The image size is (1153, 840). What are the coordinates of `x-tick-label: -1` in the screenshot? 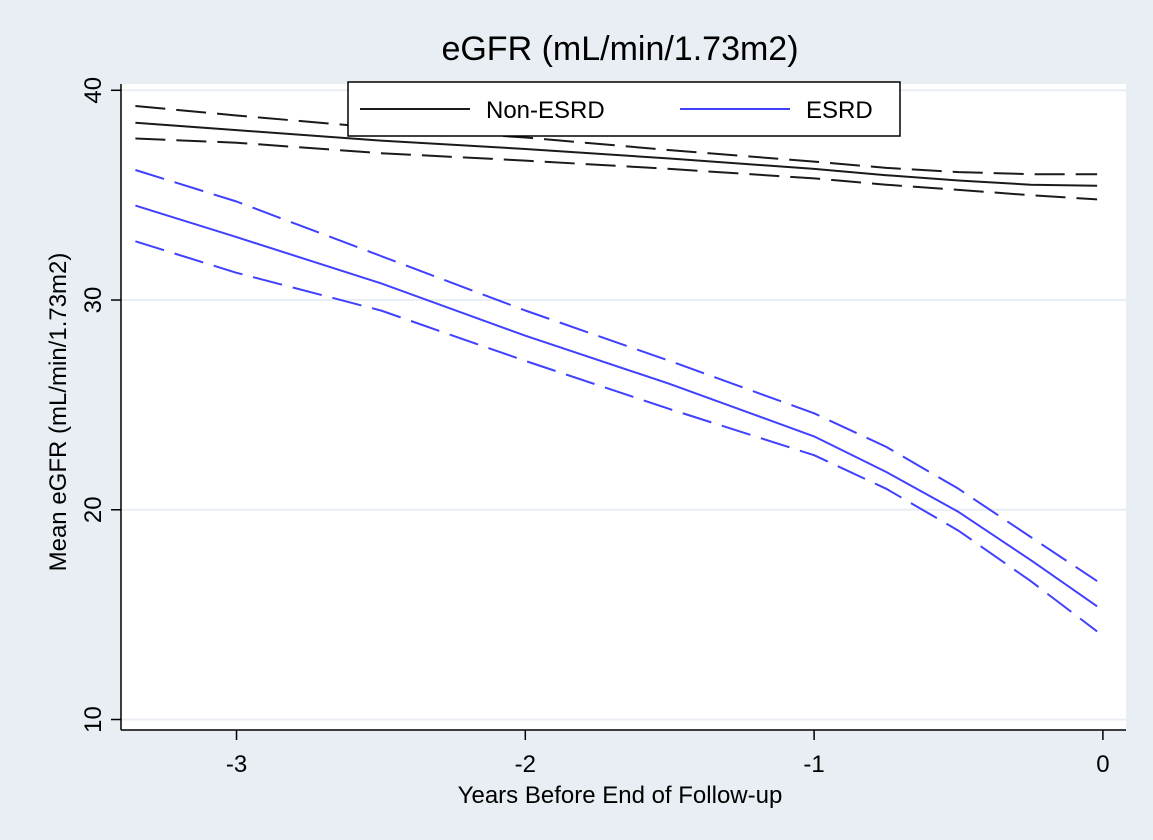 It's located at (813, 764).